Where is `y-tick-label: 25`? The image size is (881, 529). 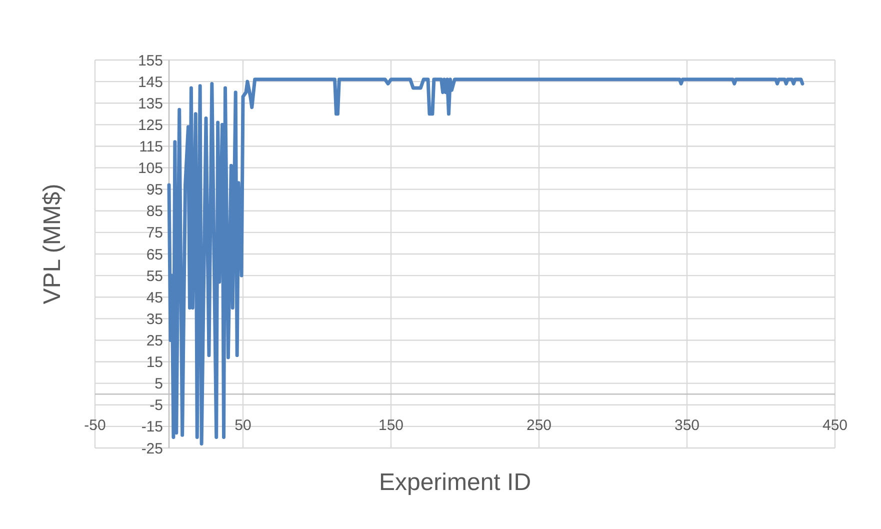
y-tick-label: 25 is located at coordinates (154, 341).